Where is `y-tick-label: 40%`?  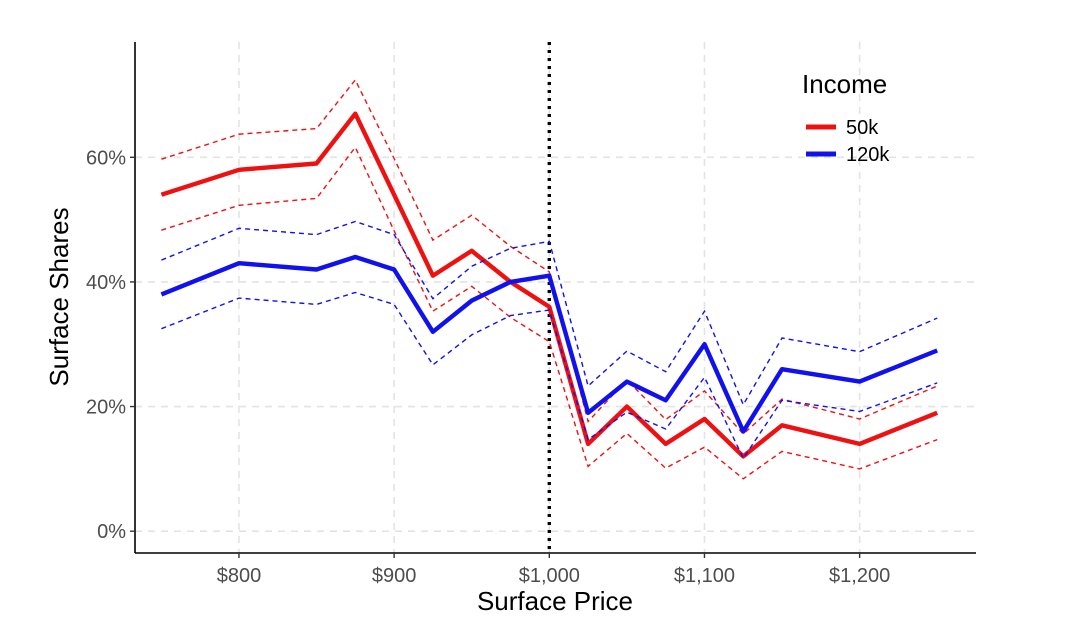
y-tick-label: 40% is located at coordinates (106, 283).